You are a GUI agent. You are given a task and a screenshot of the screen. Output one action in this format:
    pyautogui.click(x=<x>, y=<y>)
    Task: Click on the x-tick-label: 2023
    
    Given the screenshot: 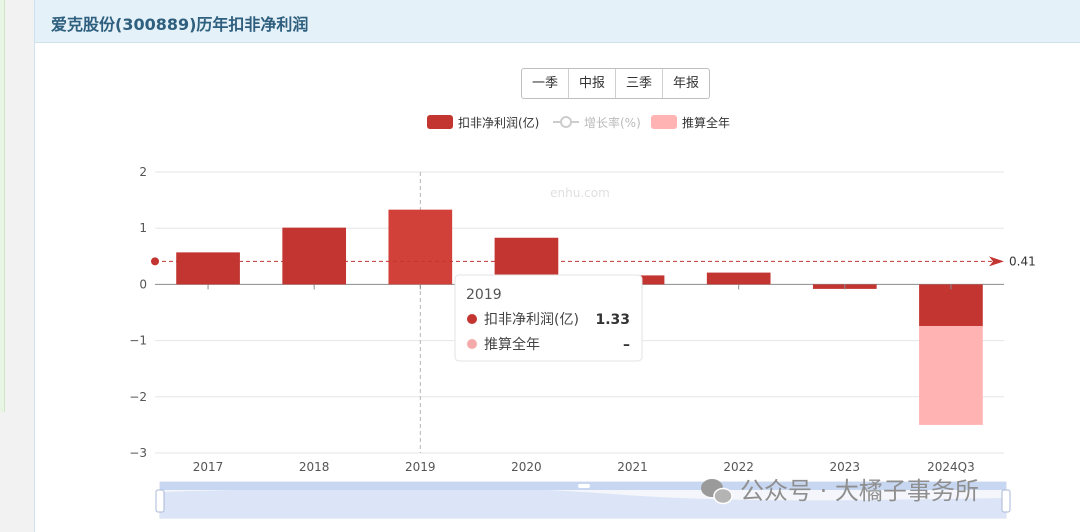 What is the action you would take?
    pyautogui.click(x=845, y=467)
    